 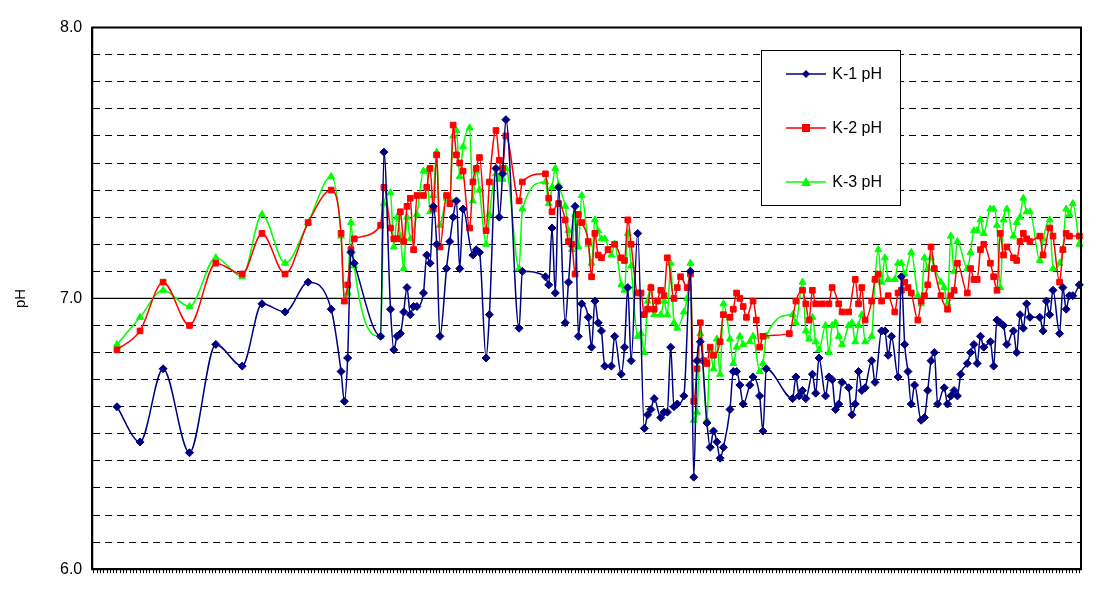 I want to click on y-tick-label: 7.0, so click(x=71, y=297).